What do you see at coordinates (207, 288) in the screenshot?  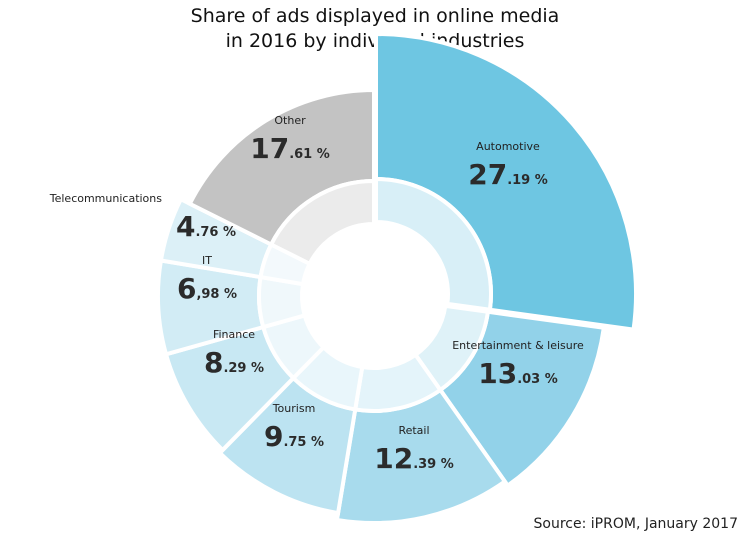 I see `slice-value-it: 6,98 %` at bounding box center [207, 288].